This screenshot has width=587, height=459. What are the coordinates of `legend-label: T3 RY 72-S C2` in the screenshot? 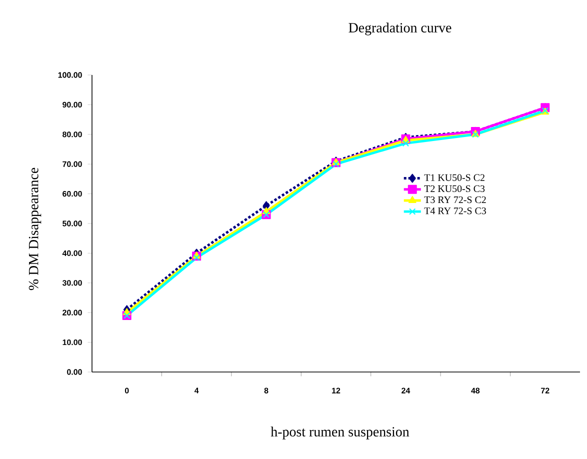 It's located at (455, 200).